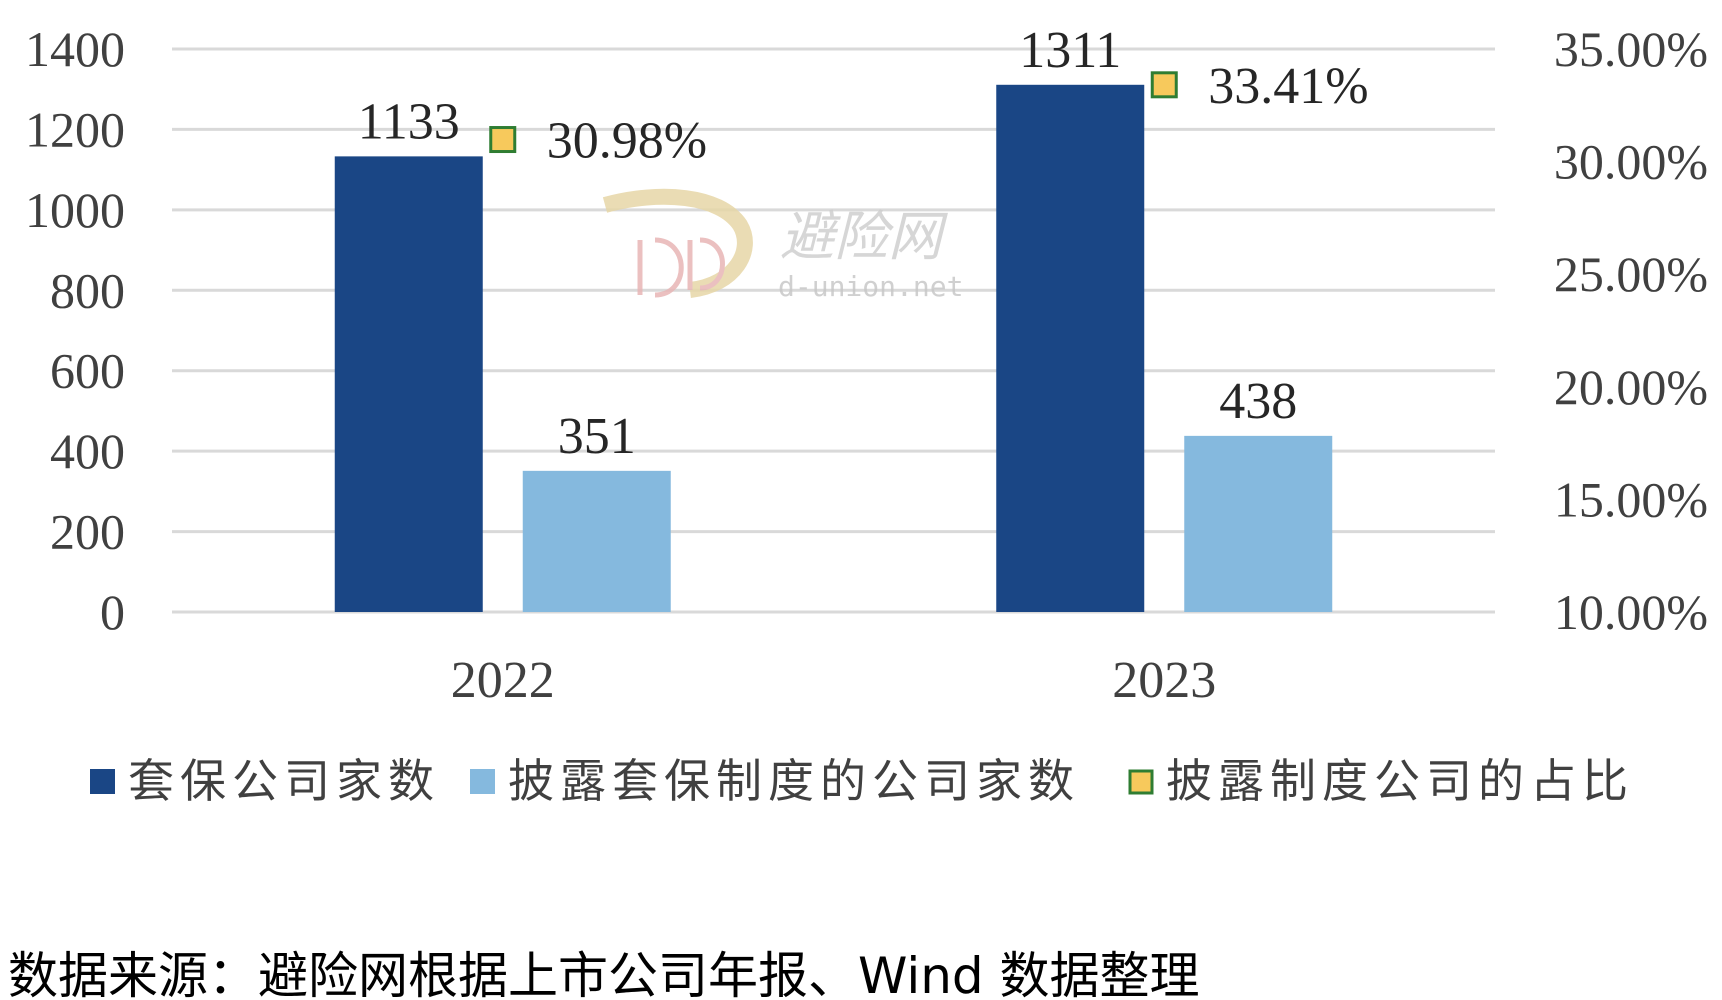  Describe the element at coordinates (864, 236) in the screenshot. I see `watermark-name: 避险网` at that location.